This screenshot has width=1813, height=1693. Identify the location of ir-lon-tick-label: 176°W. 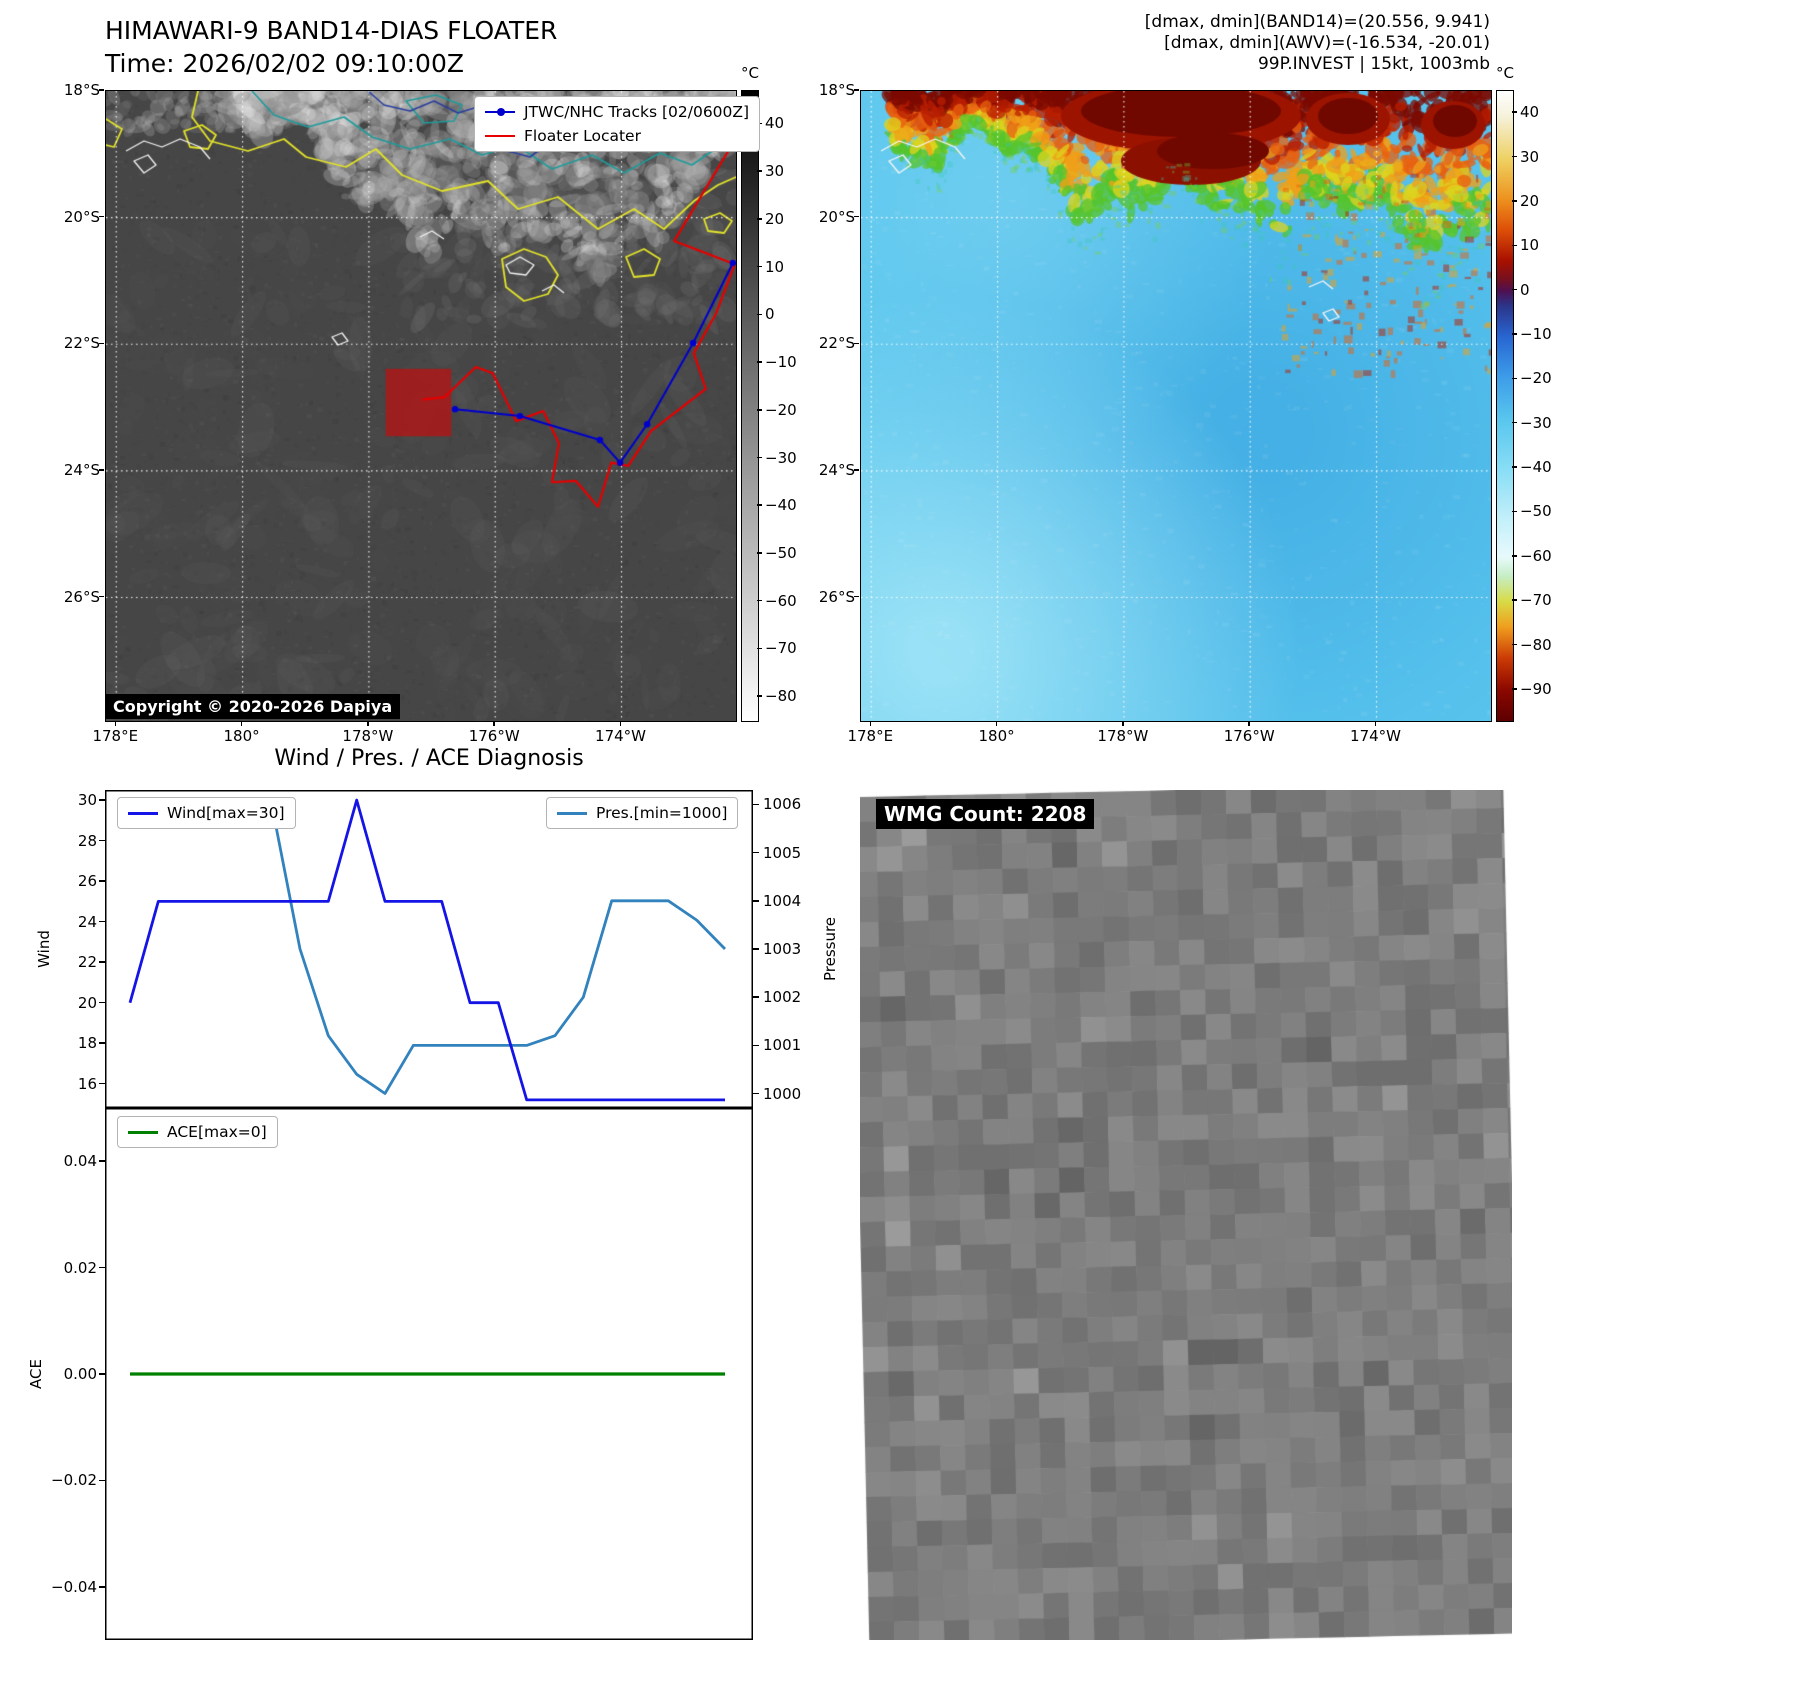
(494, 736).